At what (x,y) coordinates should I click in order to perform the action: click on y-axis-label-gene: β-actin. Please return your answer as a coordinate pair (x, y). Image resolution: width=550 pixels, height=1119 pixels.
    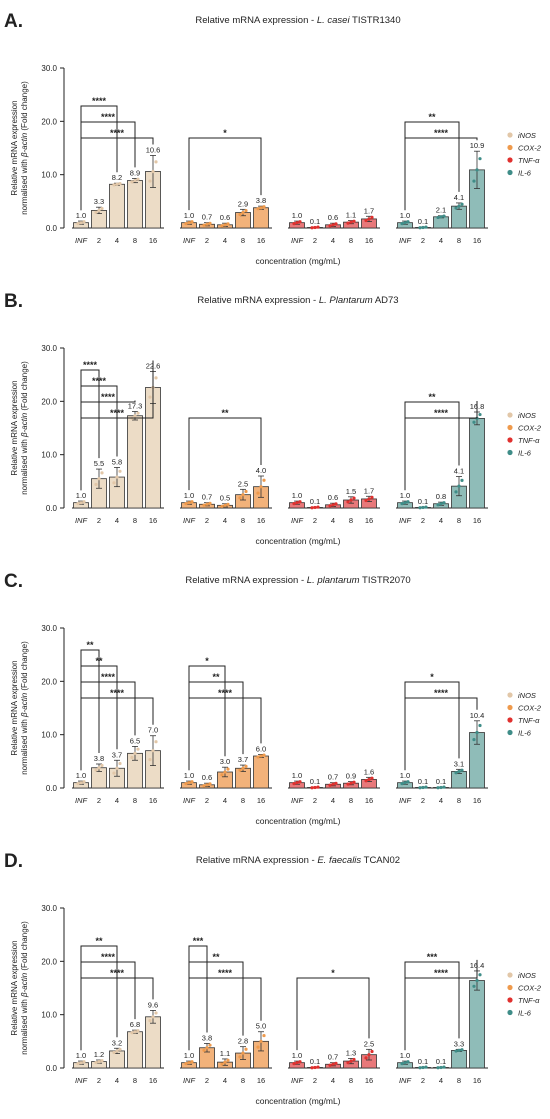
    Looking at the image, I should click on (24, 425).